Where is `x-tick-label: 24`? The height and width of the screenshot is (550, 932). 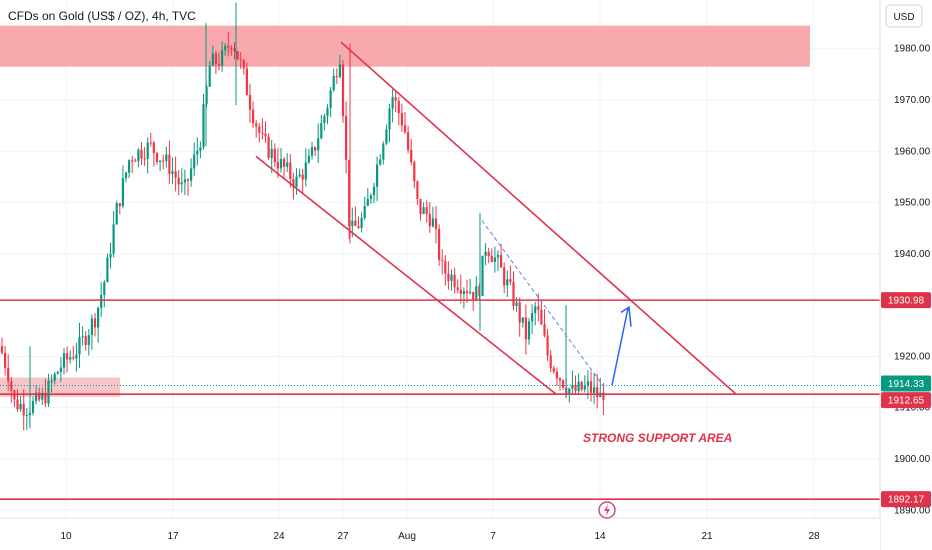
x-tick-label: 24 is located at coordinates (279, 536).